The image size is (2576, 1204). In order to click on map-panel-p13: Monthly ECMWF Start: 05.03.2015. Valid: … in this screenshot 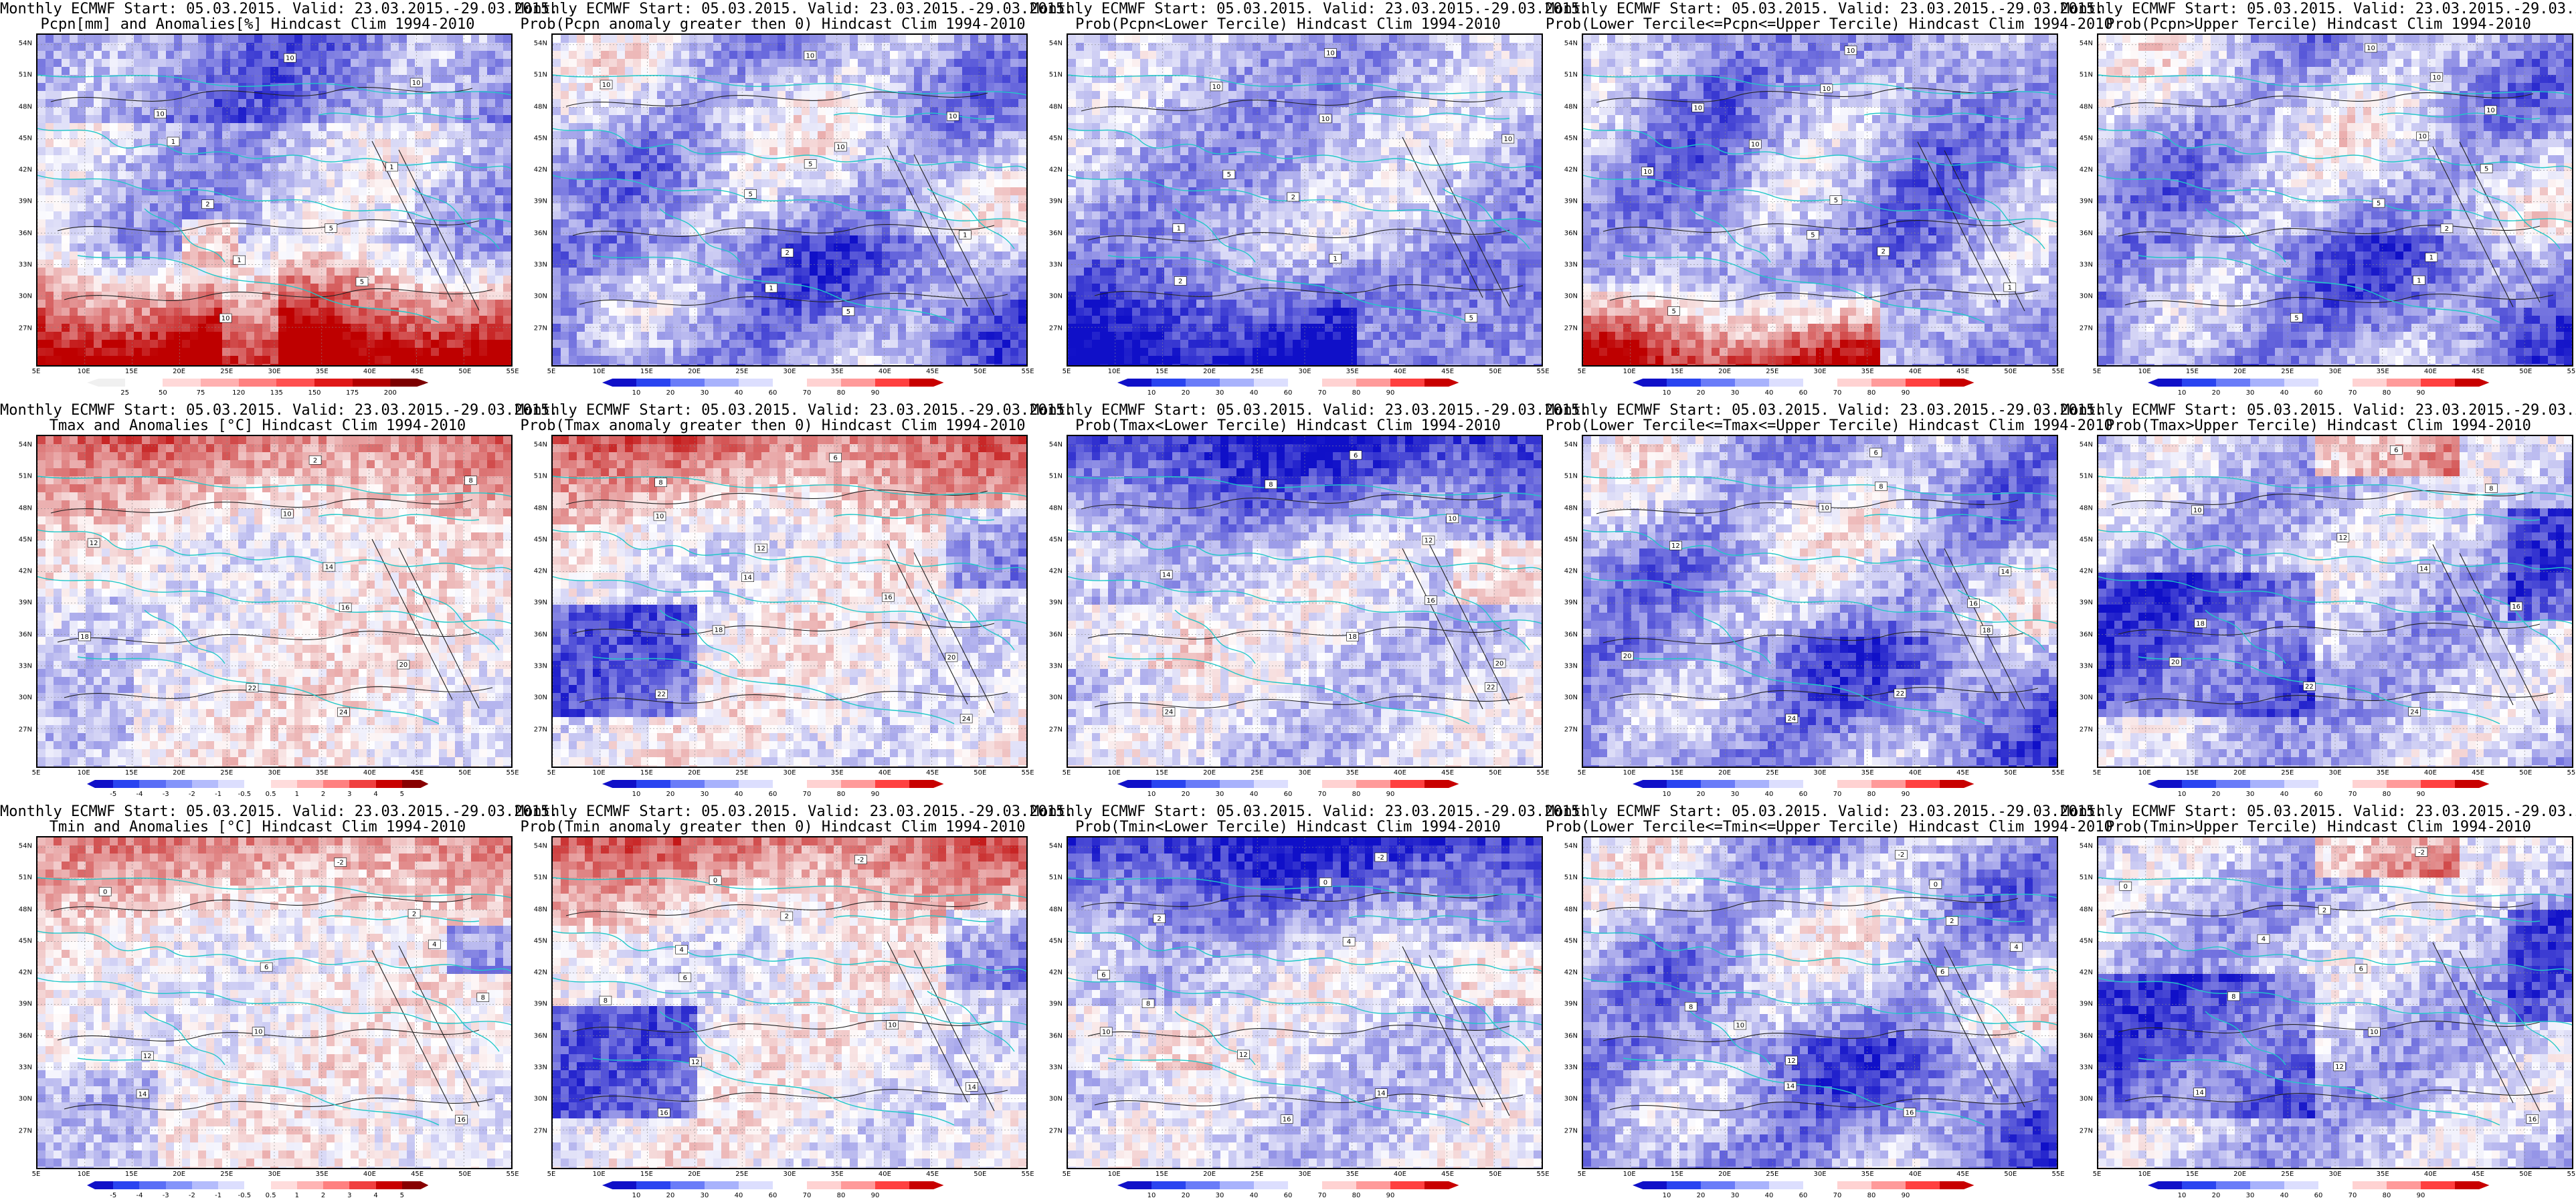, I will do `click(1309, 200)`.